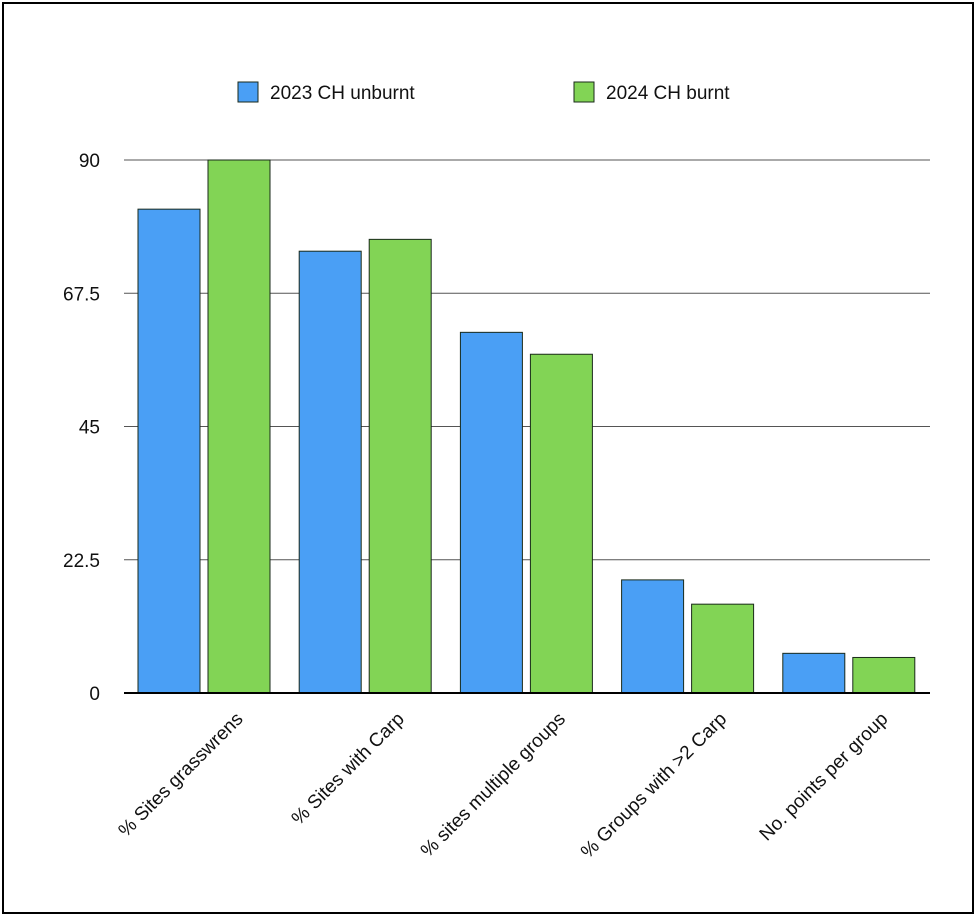 This screenshot has height=920, width=980. Describe the element at coordinates (89, 161) in the screenshot. I see `y-tick-label: 90` at that location.